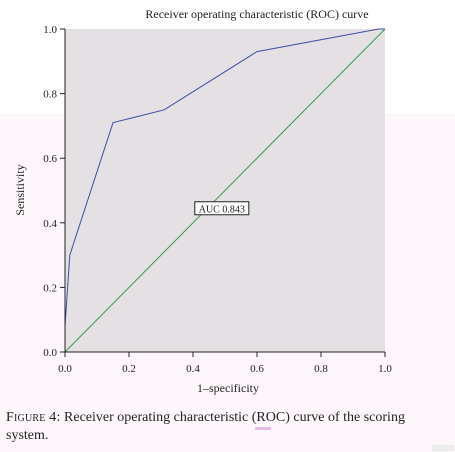 This screenshot has height=452, width=455. Describe the element at coordinates (257, 369) in the screenshot. I see `x-tick-label: 0.6` at that location.